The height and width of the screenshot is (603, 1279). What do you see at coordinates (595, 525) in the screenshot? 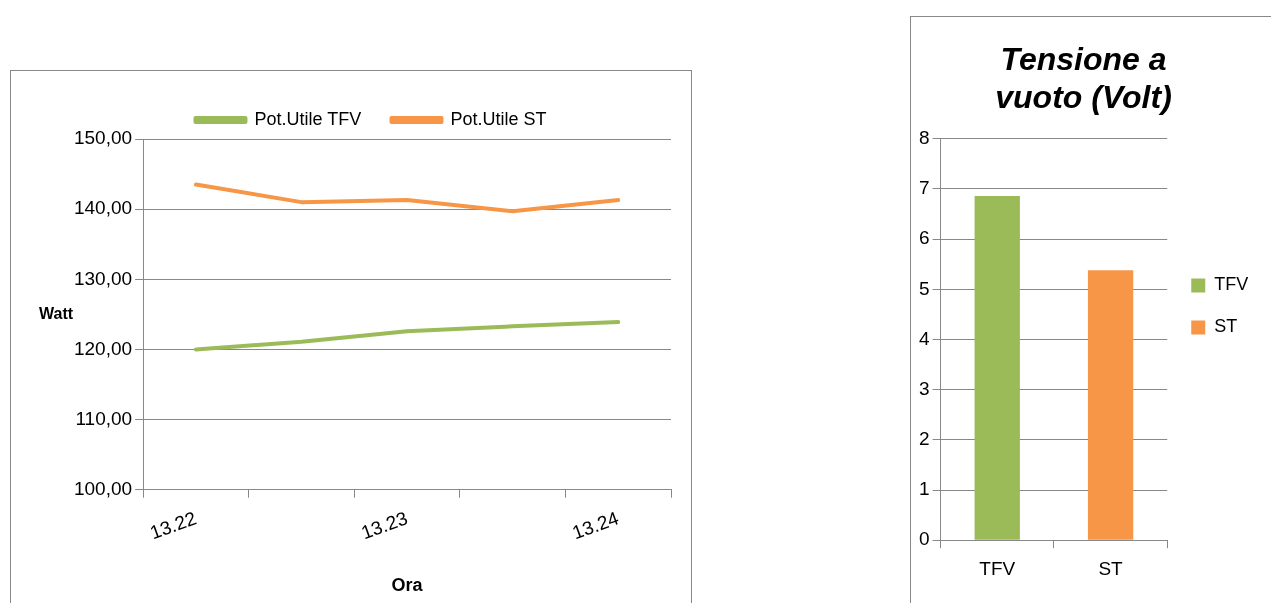
I see `x-tick-label: 13.24` at bounding box center [595, 525].